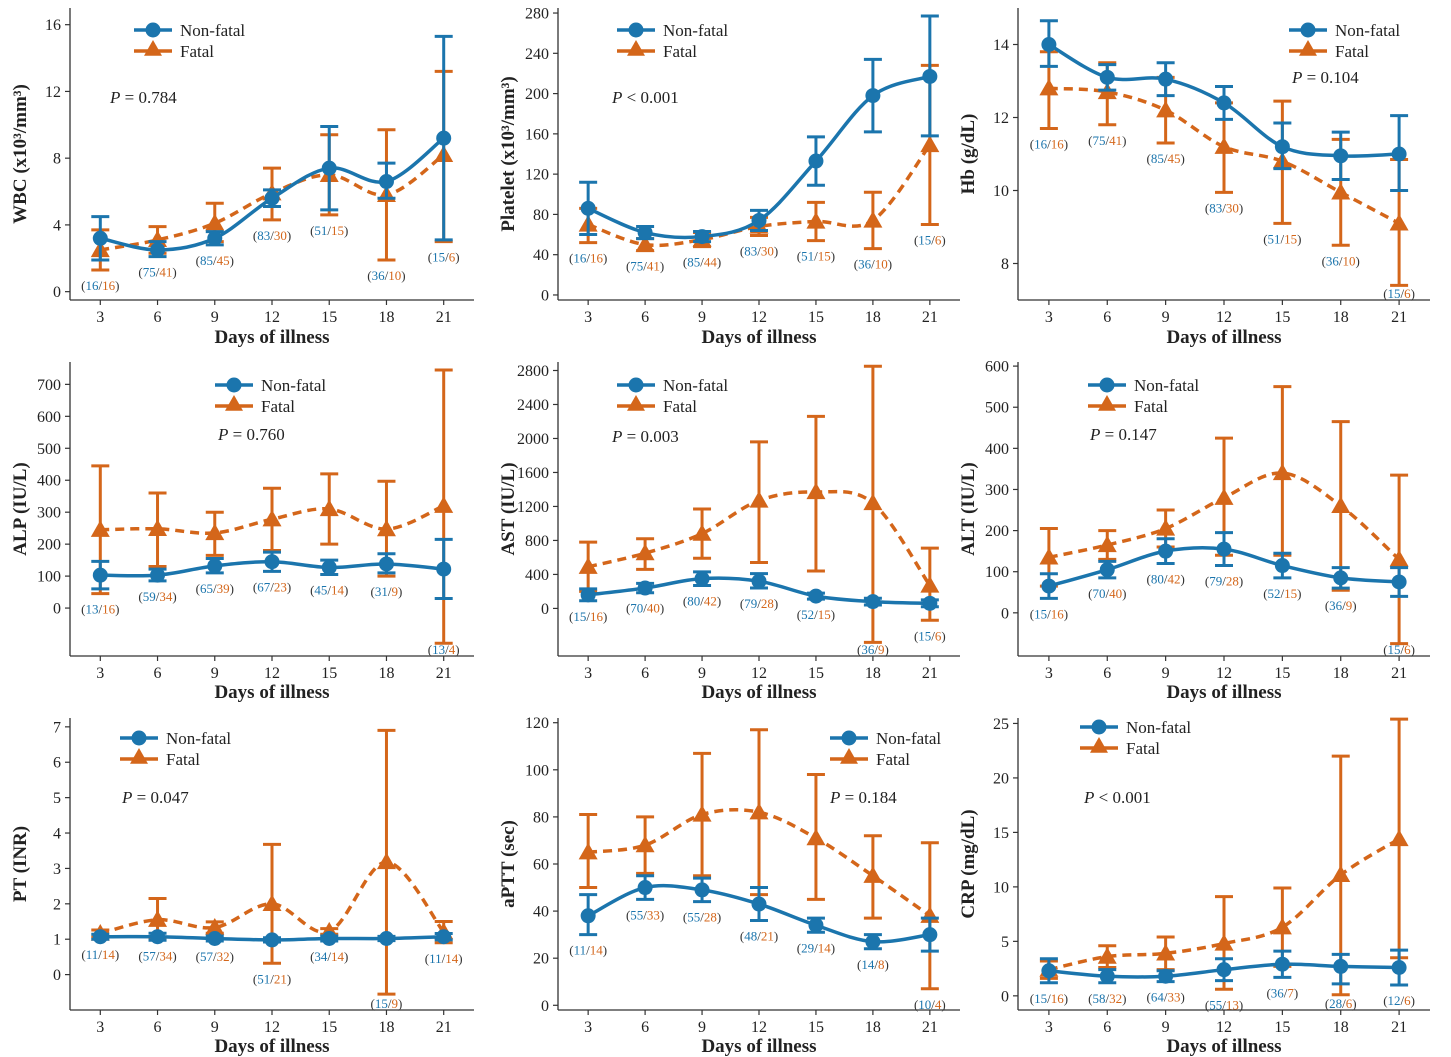  Describe the element at coordinates (1115, 593) in the screenshot. I see `n-fatal: 40` at that location.